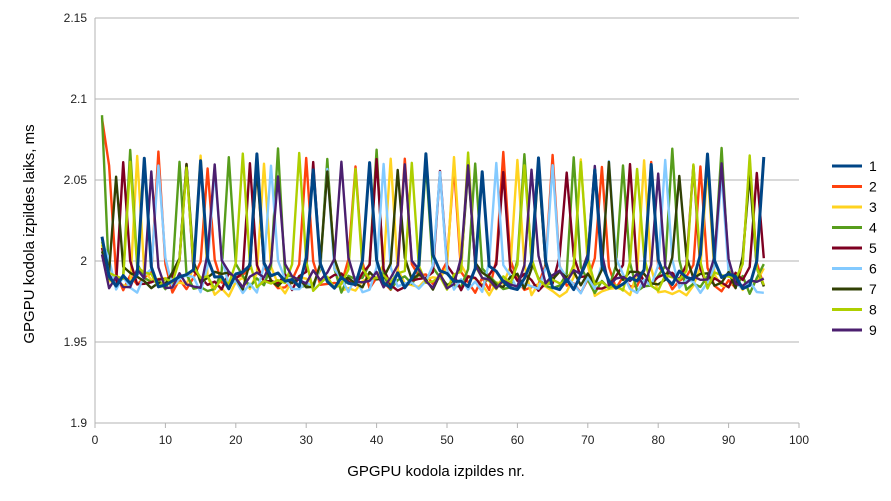  I want to click on x-tick-label: 40, so click(377, 440).